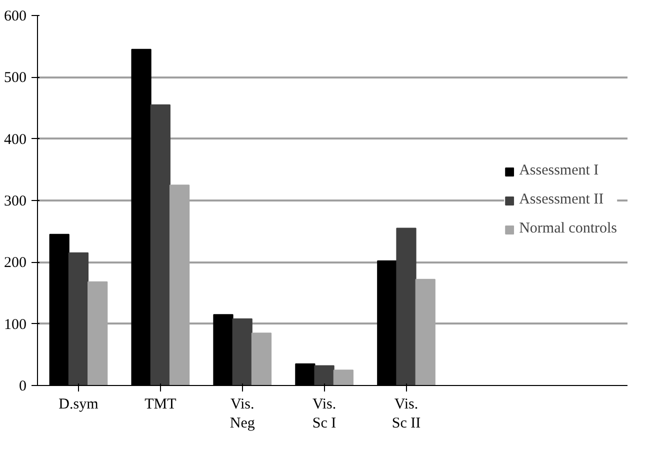  Describe the element at coordinates (324, 414) in the screenshot. I see `x-tick-label: Vis. Sc I` at that location.